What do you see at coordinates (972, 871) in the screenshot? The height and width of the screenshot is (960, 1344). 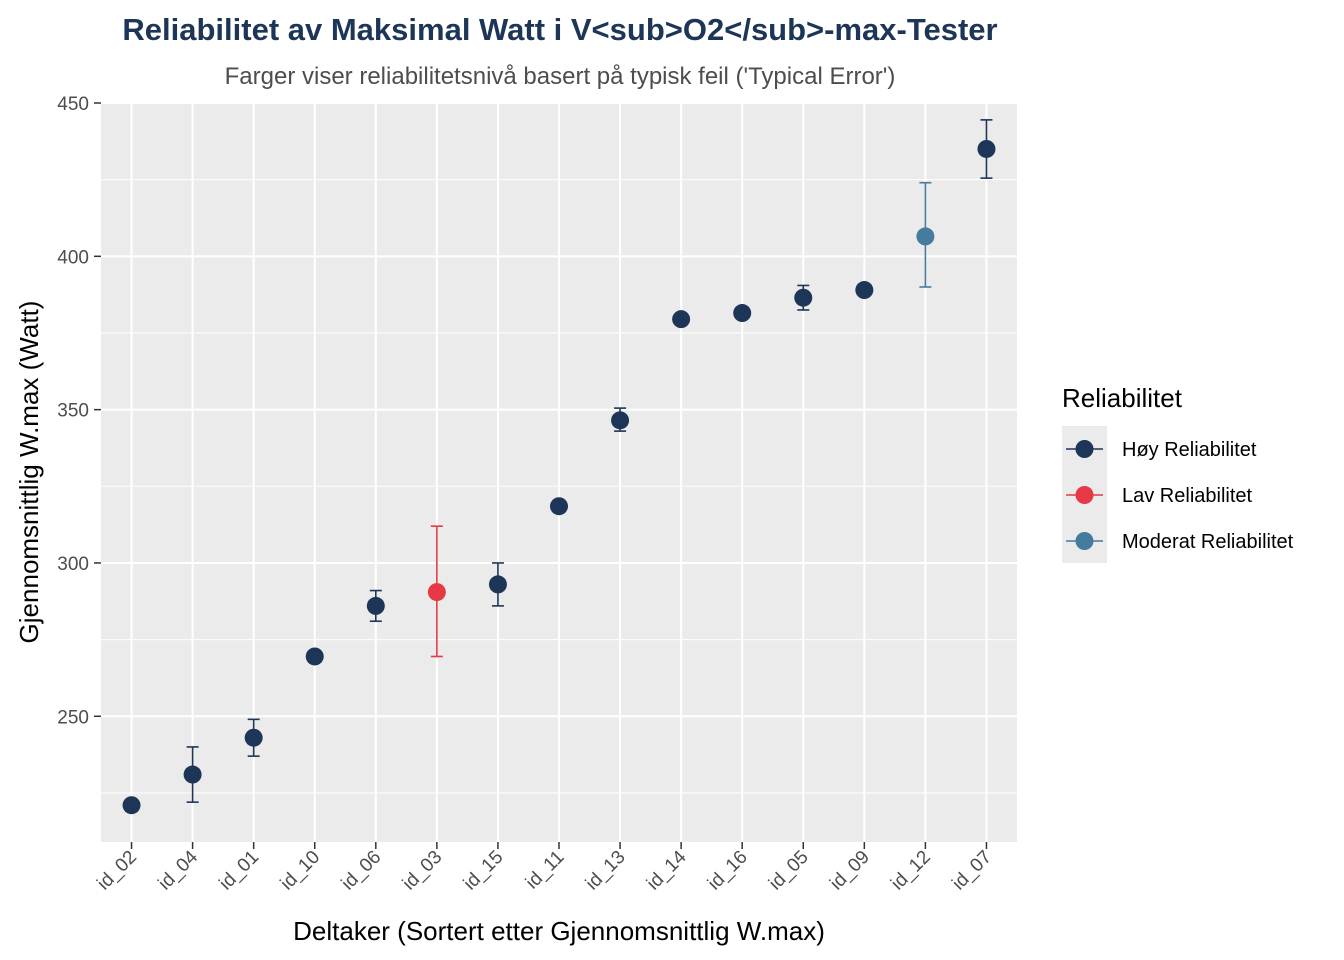 I see `x-tick-label: id_07` at bounding box center [972, 871].